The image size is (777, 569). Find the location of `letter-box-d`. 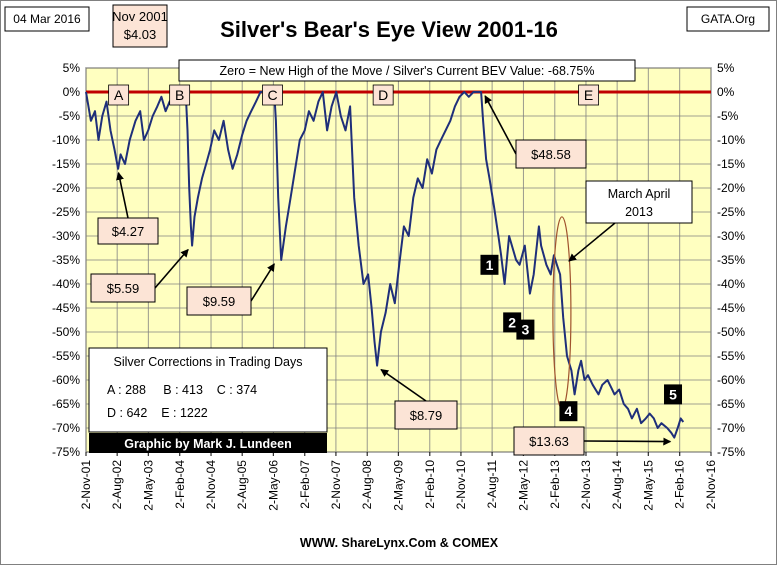

letter-box-d is located at coordinates (383, 95).